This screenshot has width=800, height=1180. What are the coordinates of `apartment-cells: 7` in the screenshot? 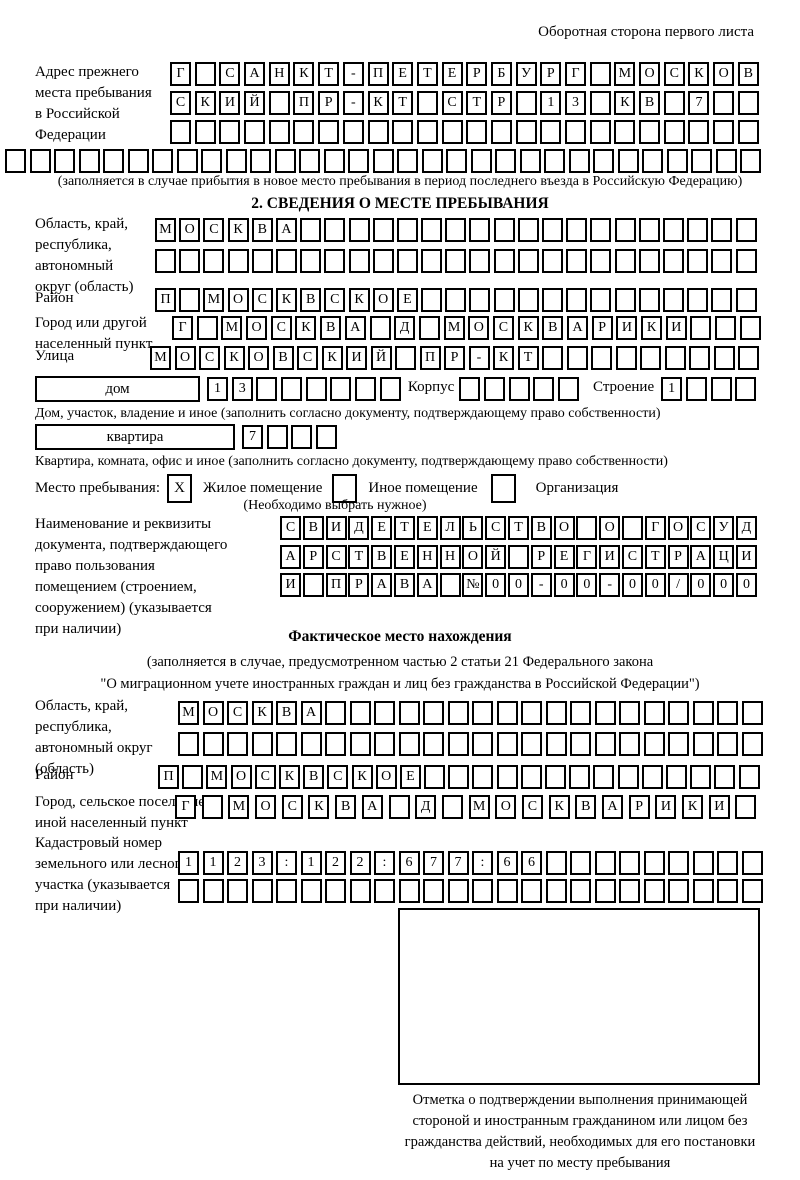 It's located at (290, 437).